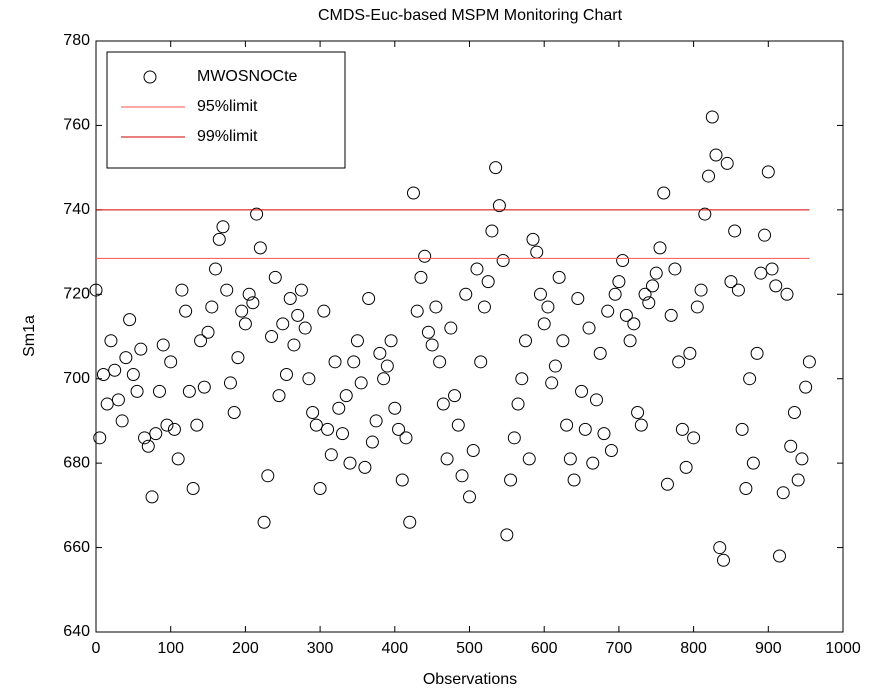 The width and height of the screenshot is (881, 696). I want to click on x-tick-label: 600, so click(544, 648).